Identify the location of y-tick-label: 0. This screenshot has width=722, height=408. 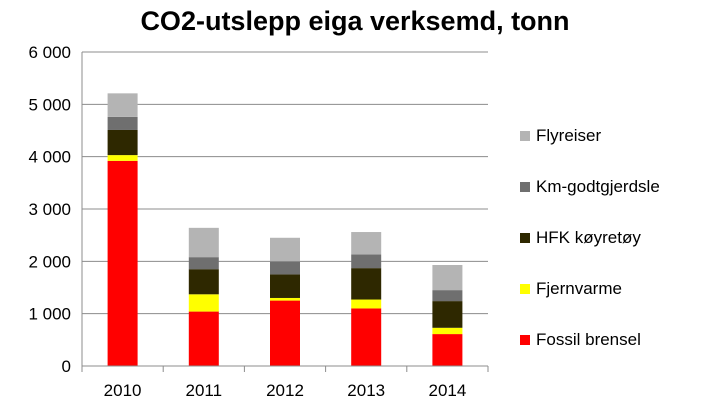
(66, 366).